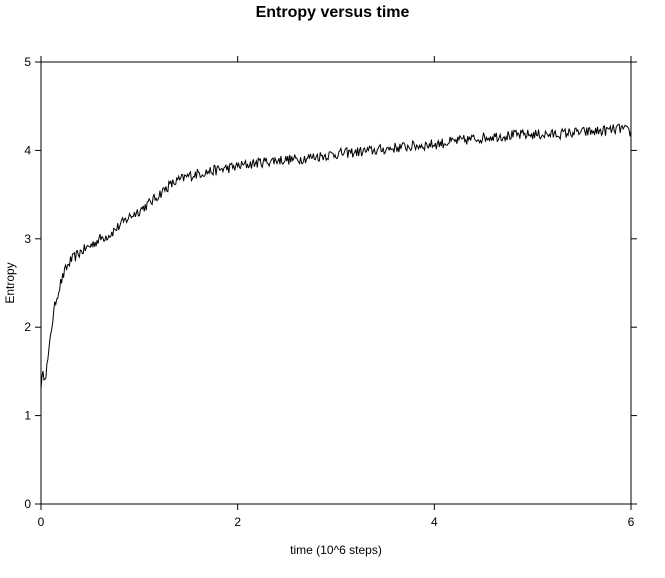  I want to click on x-tick-label: 6, so click(631, 522).